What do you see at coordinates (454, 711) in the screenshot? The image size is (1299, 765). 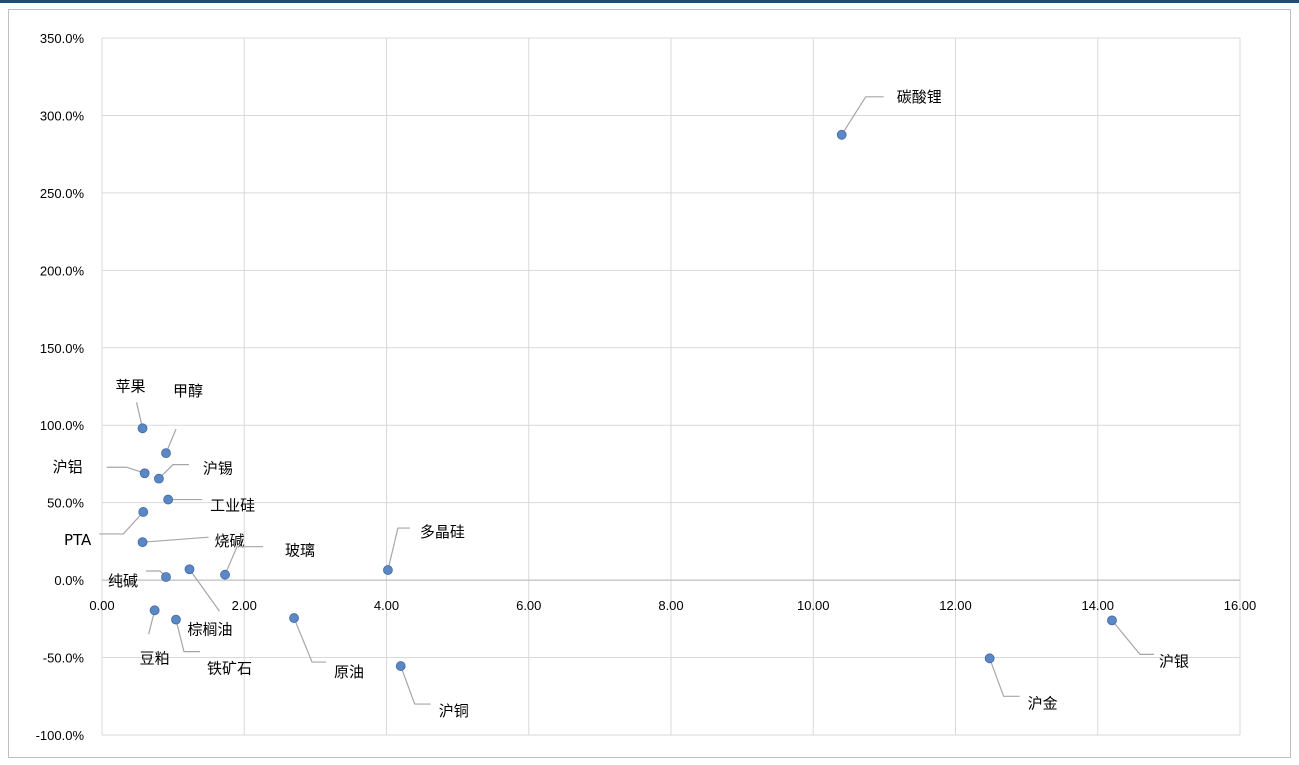 I see `point-label-15: 沪铜` at bounding box center [454, 711].